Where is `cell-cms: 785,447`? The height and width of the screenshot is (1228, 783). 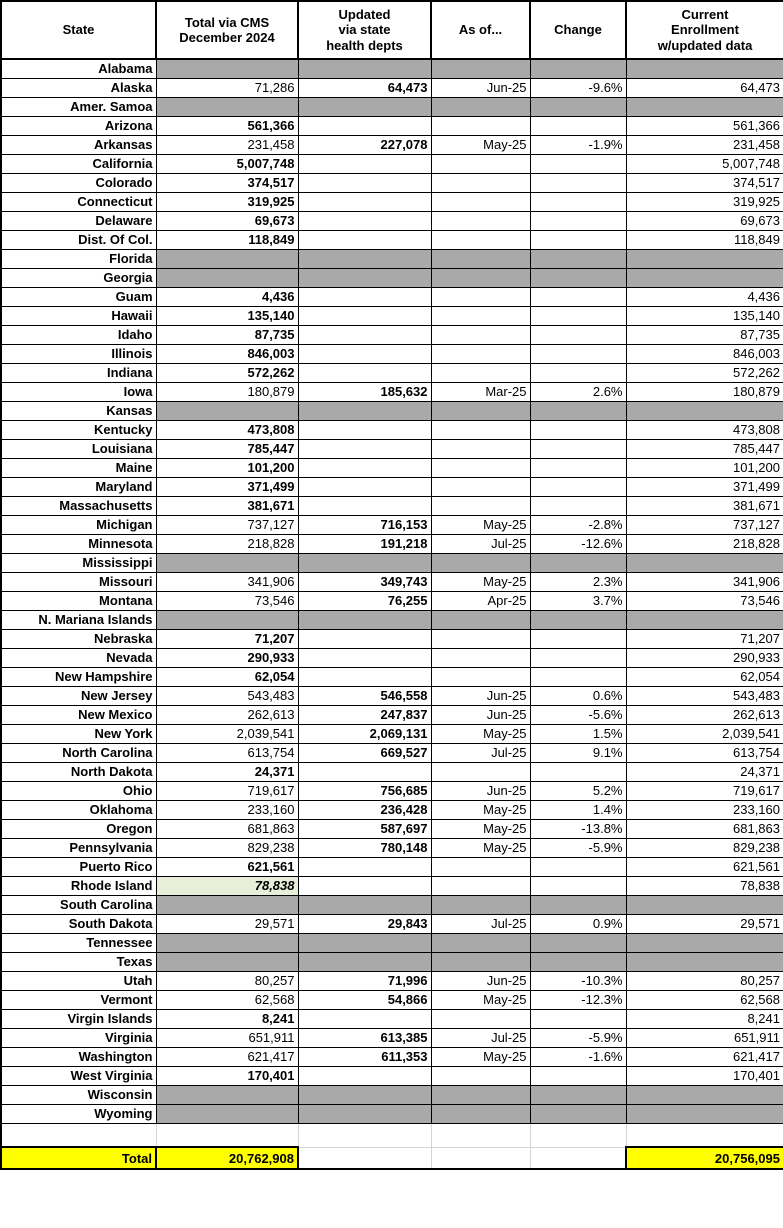 cell-cms: 785,447 is located at coordinates (227, 448).